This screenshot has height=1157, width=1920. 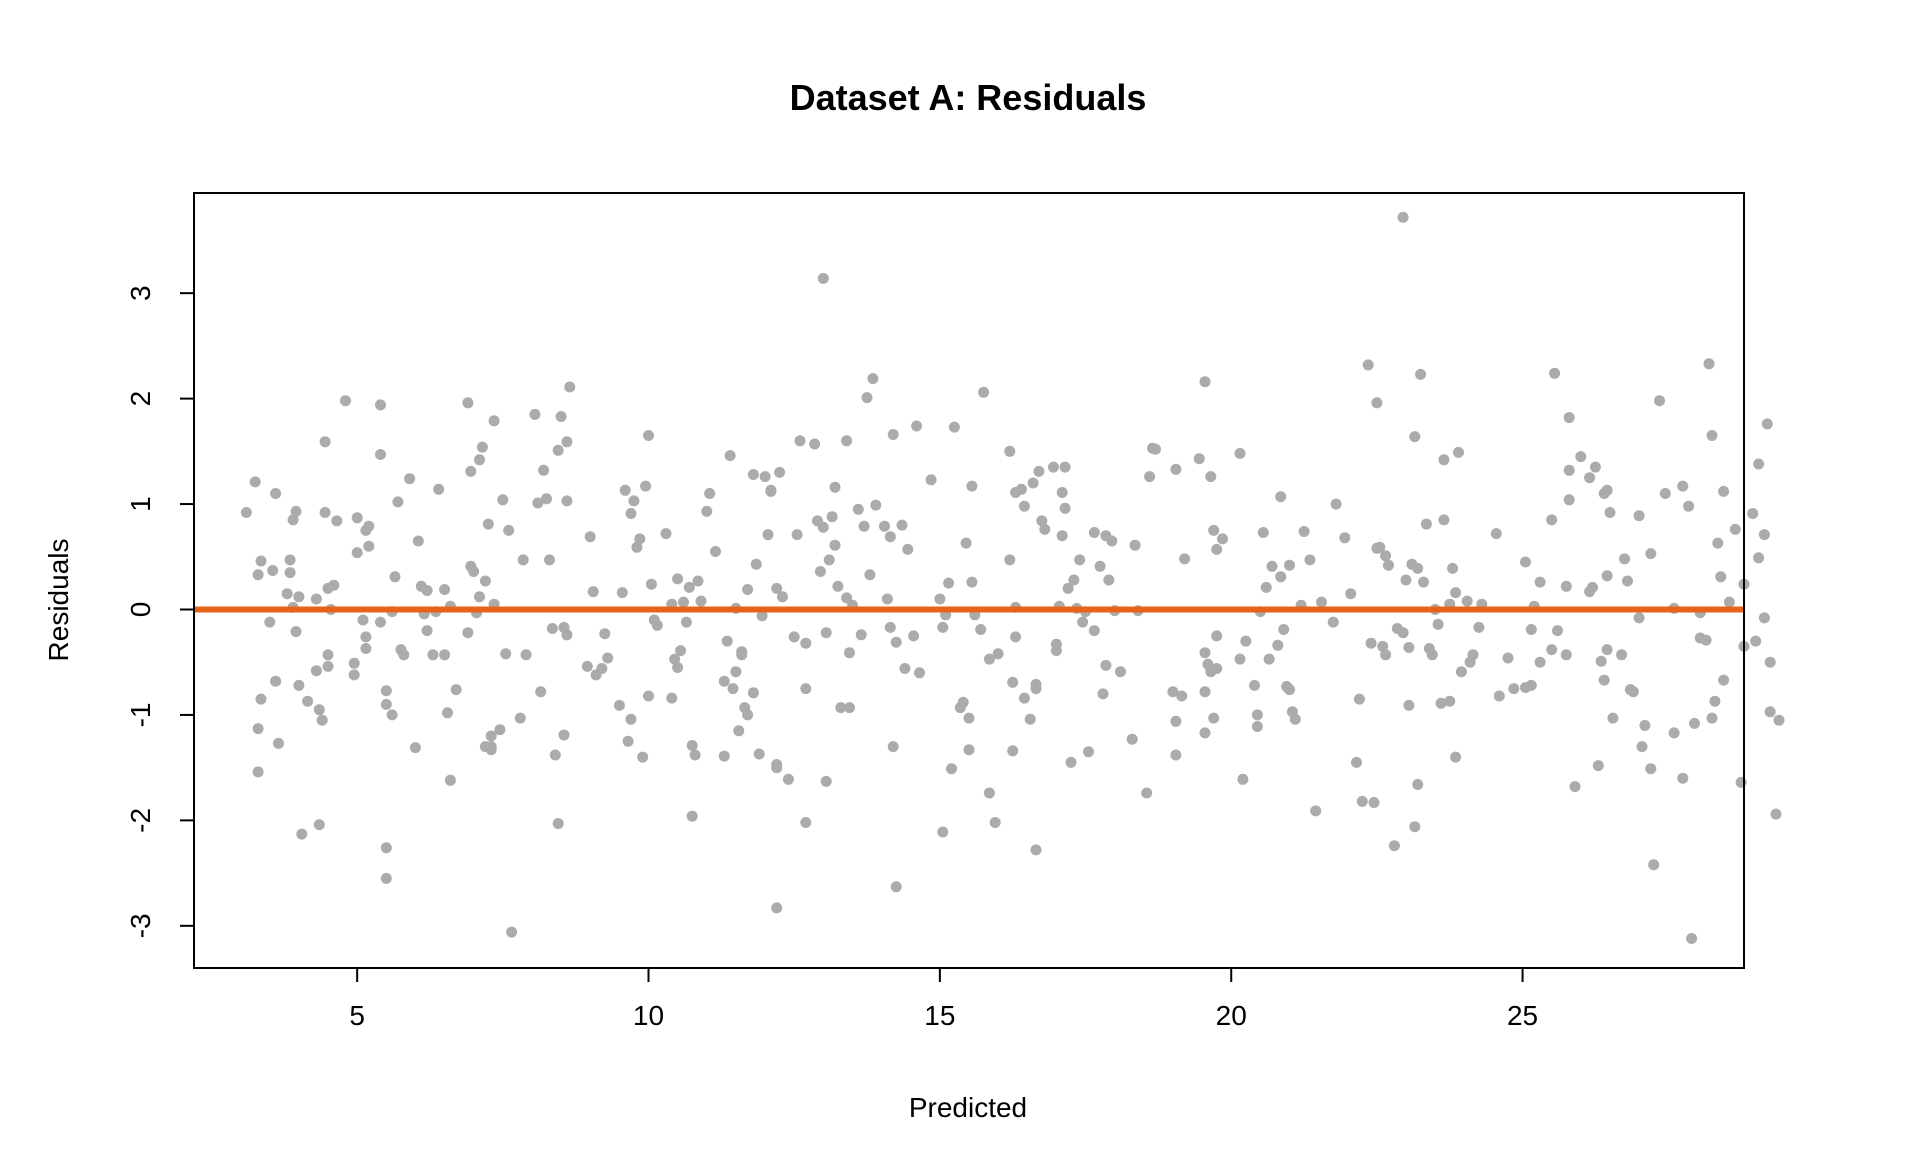 What do you see at coordinates (140, 714) in the screenshot?
I see `y-tick-label: -1` at bounding box center [140, 714].